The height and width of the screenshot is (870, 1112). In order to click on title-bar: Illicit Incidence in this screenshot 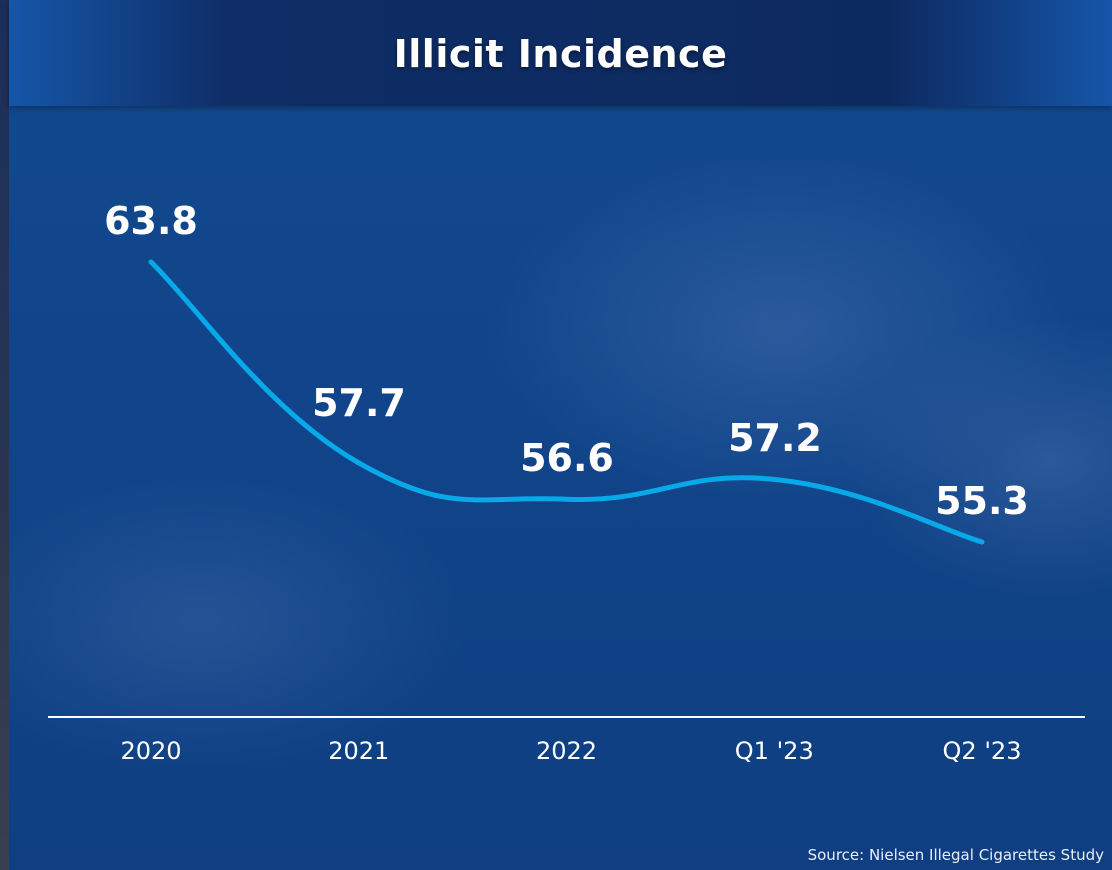, I will do `click(560, 53)`.